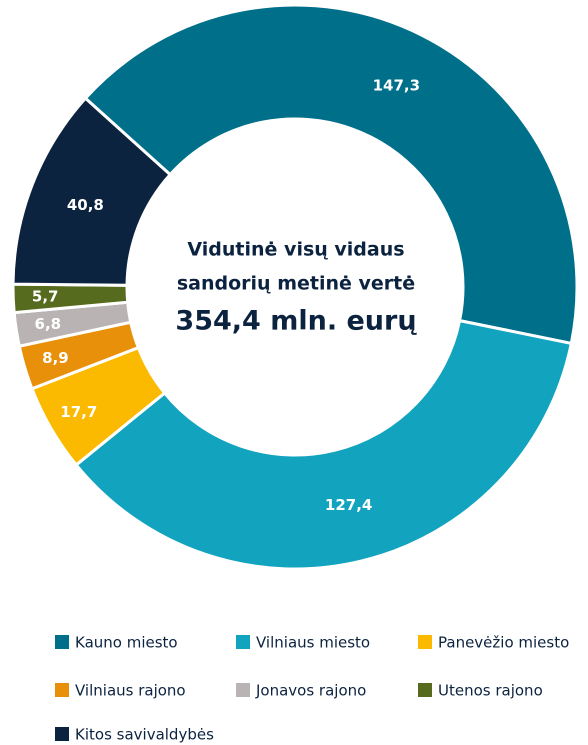 The height and width of the screenshot is (745, 588). What do you see at coordinates (313, 643) in the screenshot?
I see `legend-label: Vilniaus miesto` at bounding box center [313, 643].